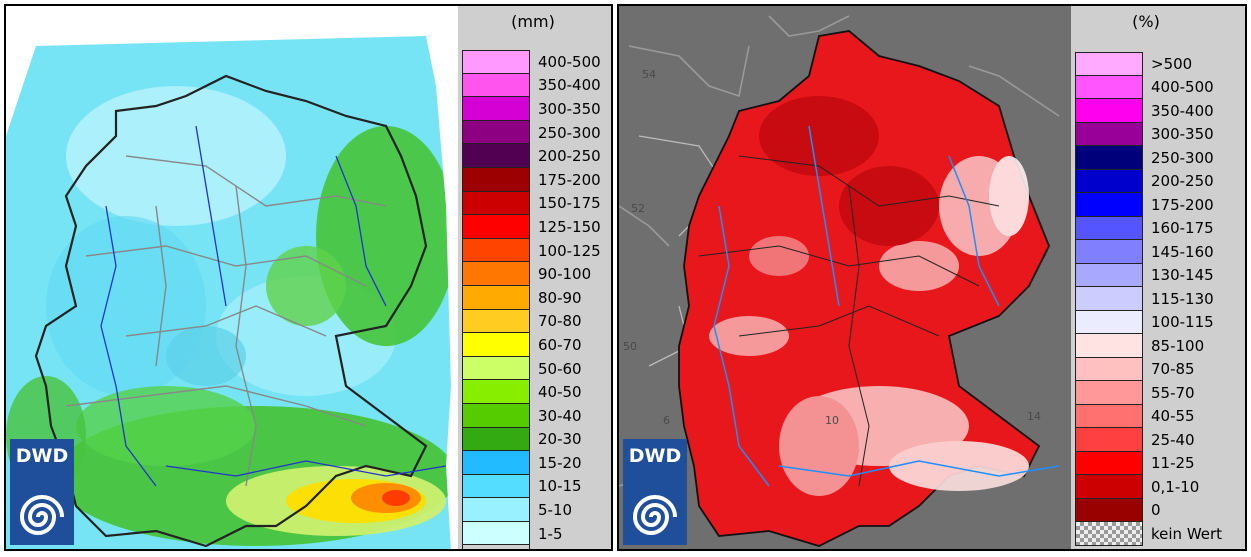  Describe the element at coordinates (560, 392) in the screenshot. I see `legend-label: 40-50` at that location.